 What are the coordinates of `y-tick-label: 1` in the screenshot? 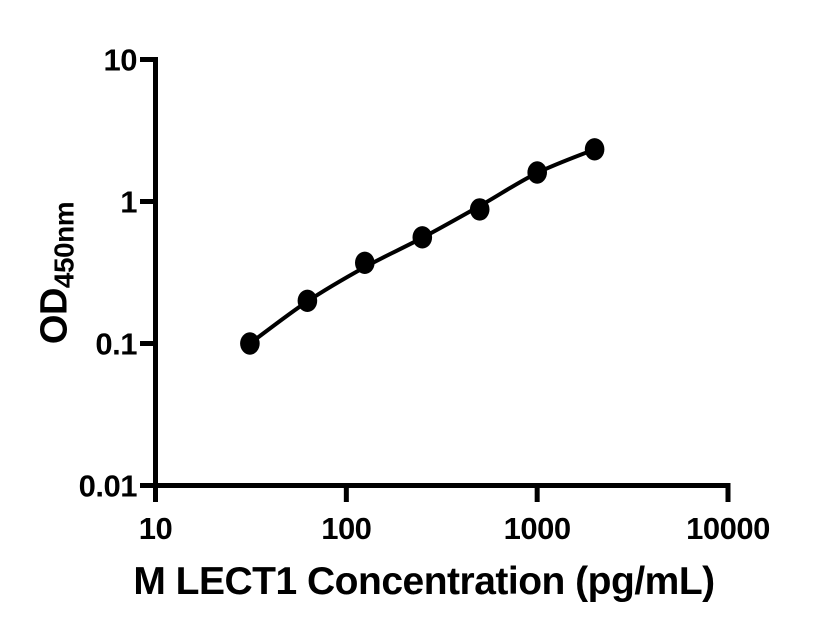 It's located at (128, 202).